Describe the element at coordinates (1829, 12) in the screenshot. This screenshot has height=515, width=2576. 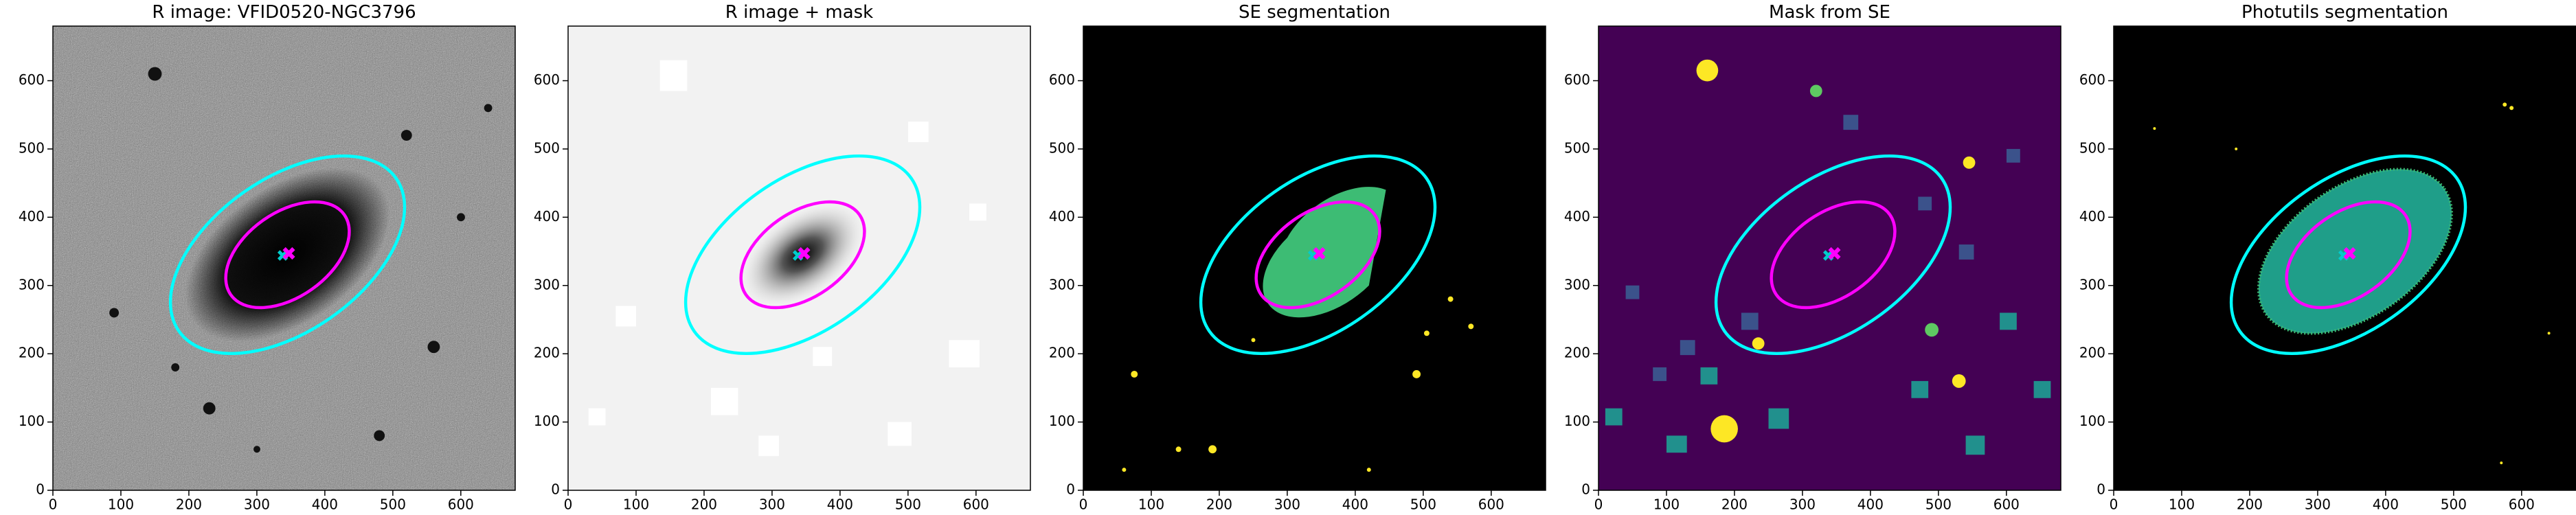
I see `panel-title: Mask from SE` at that location.